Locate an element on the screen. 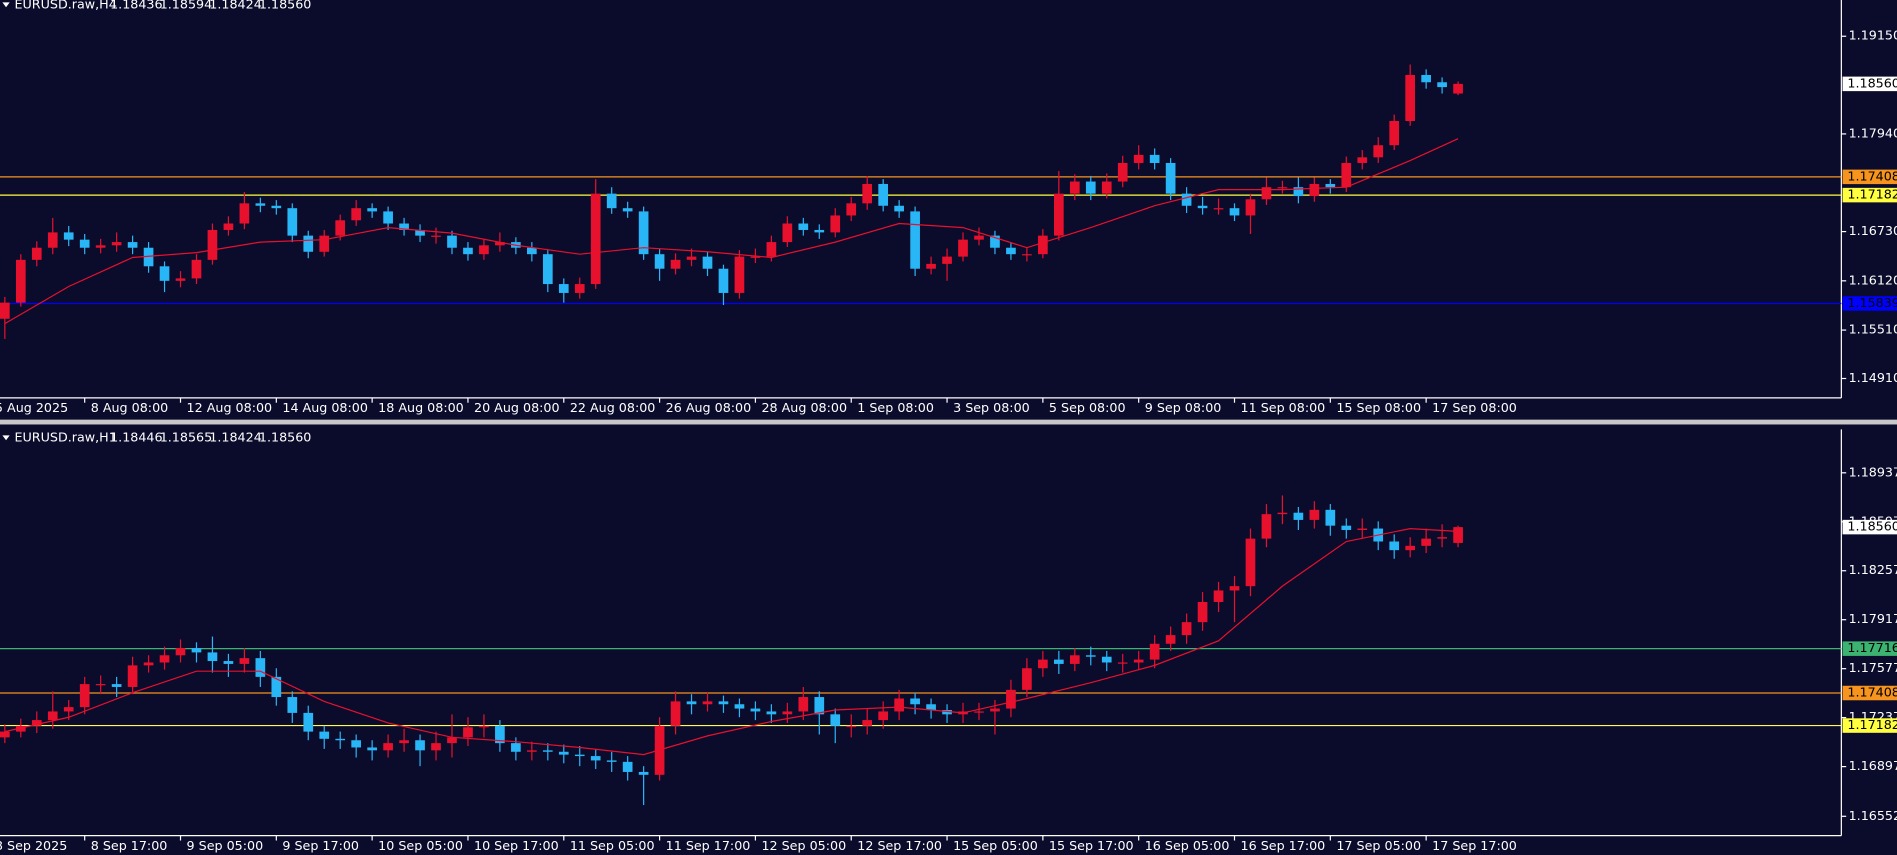  x-tick-label: 17 Sep 05:00 is located at coordinates (1378, 845).